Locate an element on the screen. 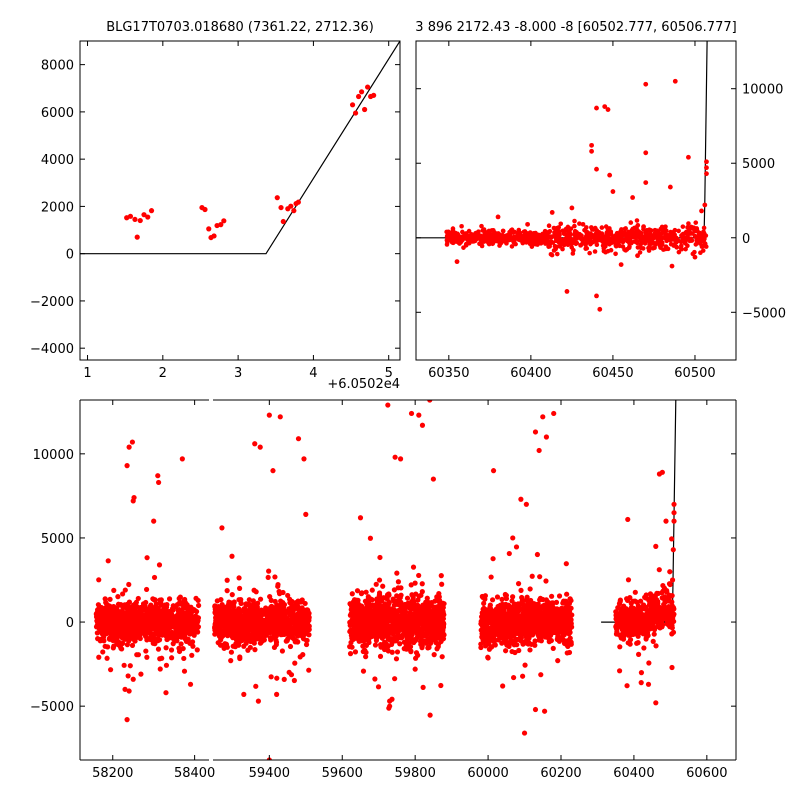  x-tick-label: 2 is located at coordinates (163, 373).